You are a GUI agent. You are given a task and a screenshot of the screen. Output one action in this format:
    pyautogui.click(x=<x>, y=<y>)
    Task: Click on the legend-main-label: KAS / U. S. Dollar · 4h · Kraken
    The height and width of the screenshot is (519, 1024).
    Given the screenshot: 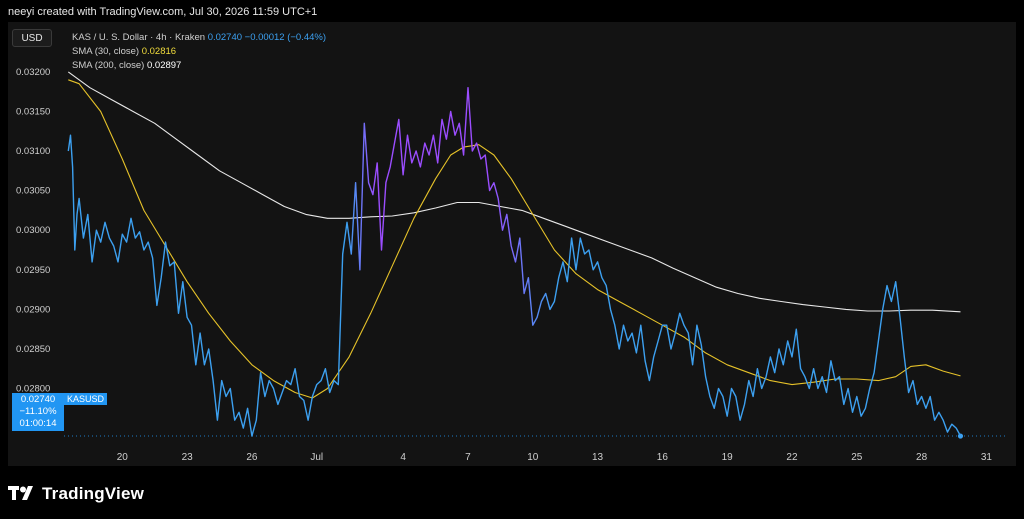 What is the action you would take?
    pyautogui.click(x=139, y=37)
    